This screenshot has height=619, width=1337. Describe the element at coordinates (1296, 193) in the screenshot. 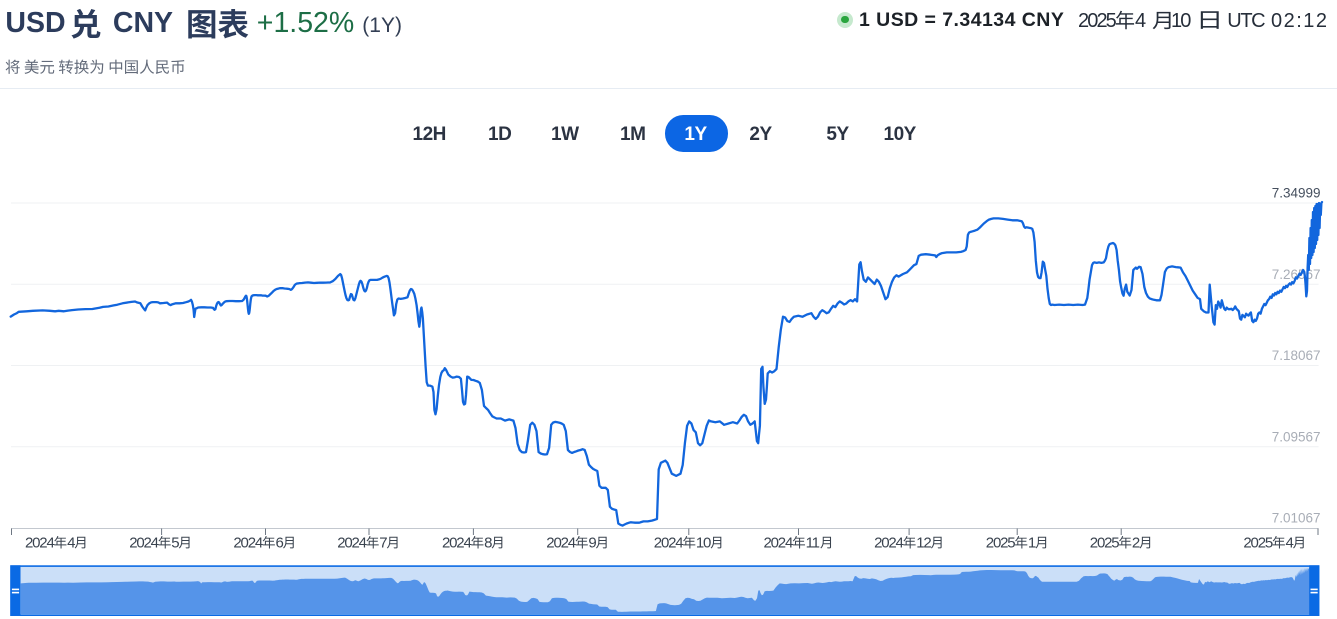

I see `svg-text: 7.34999` at that location.